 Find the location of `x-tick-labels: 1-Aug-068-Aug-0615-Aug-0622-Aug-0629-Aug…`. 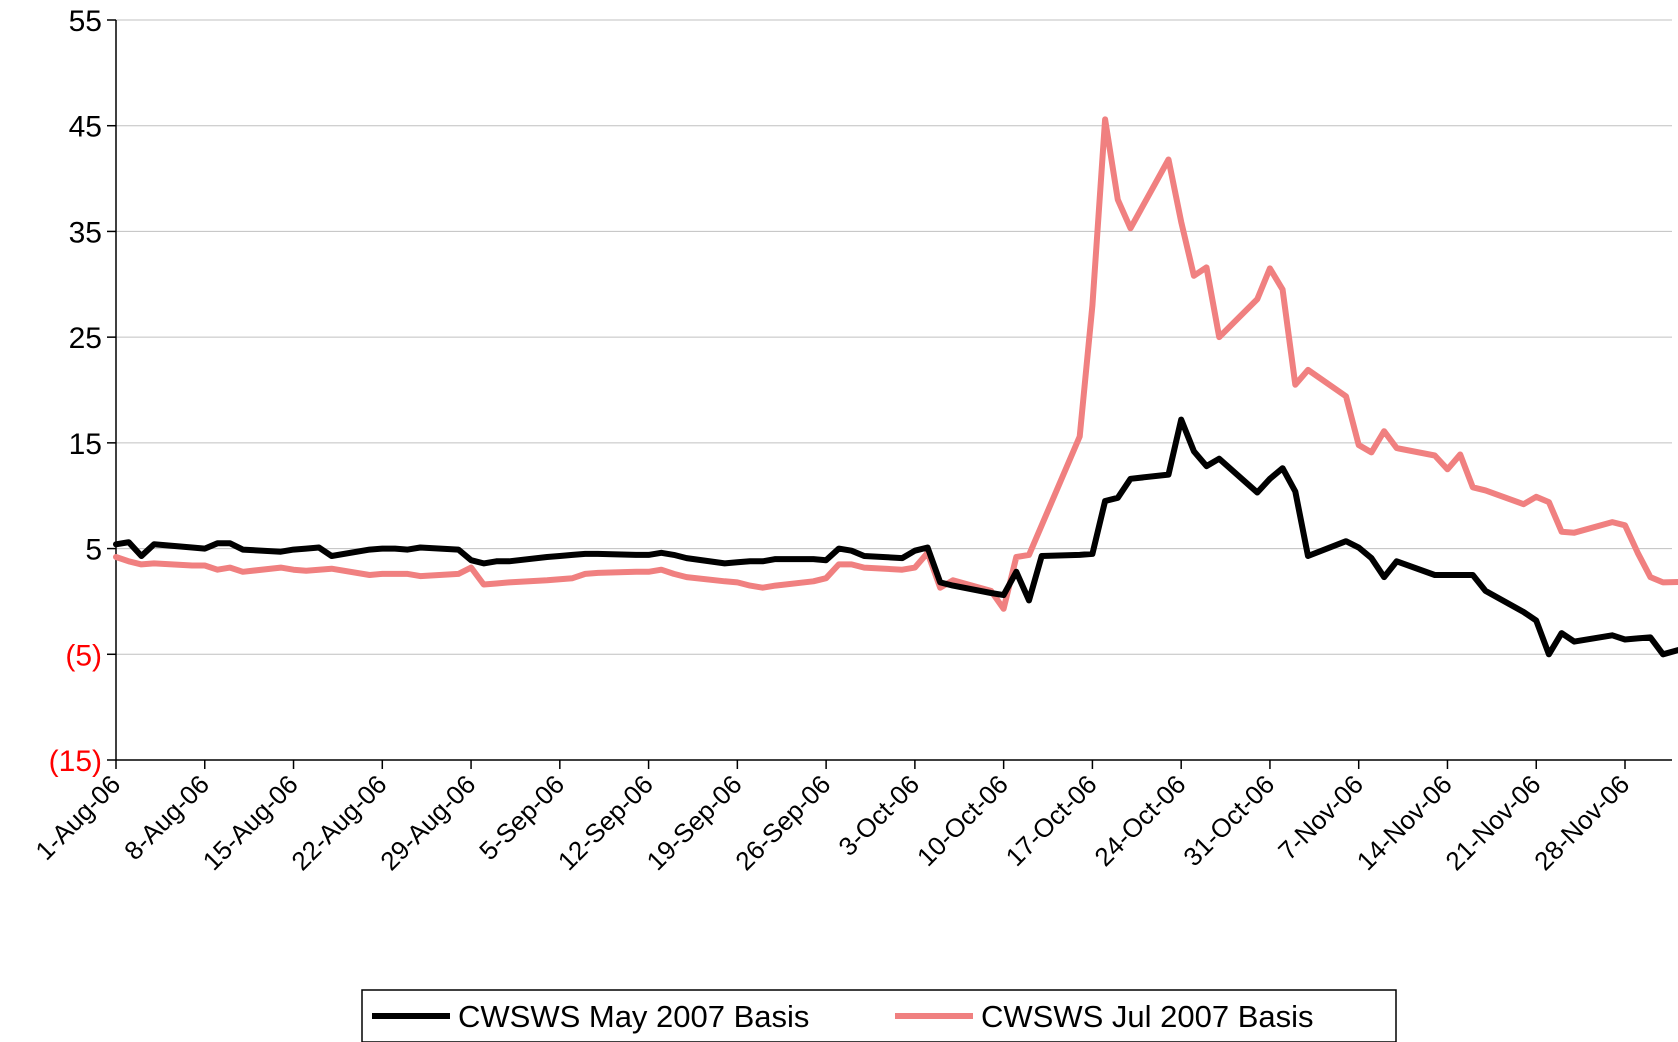

x-tick-labels: 1-Aug-068-Aug-0615-Aug-0622-Aug-0629-Aug… is located at coordinates (832, 822).